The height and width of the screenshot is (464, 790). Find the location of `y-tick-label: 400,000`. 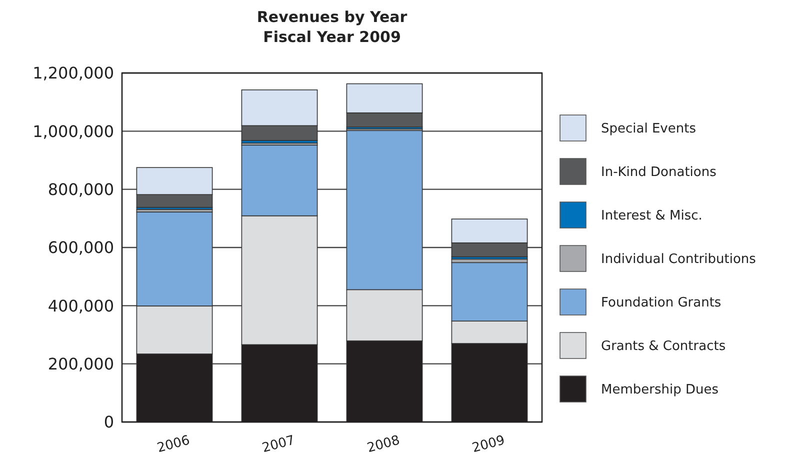

y-tick-label: 400,000 is located at coordinates (81, 306).